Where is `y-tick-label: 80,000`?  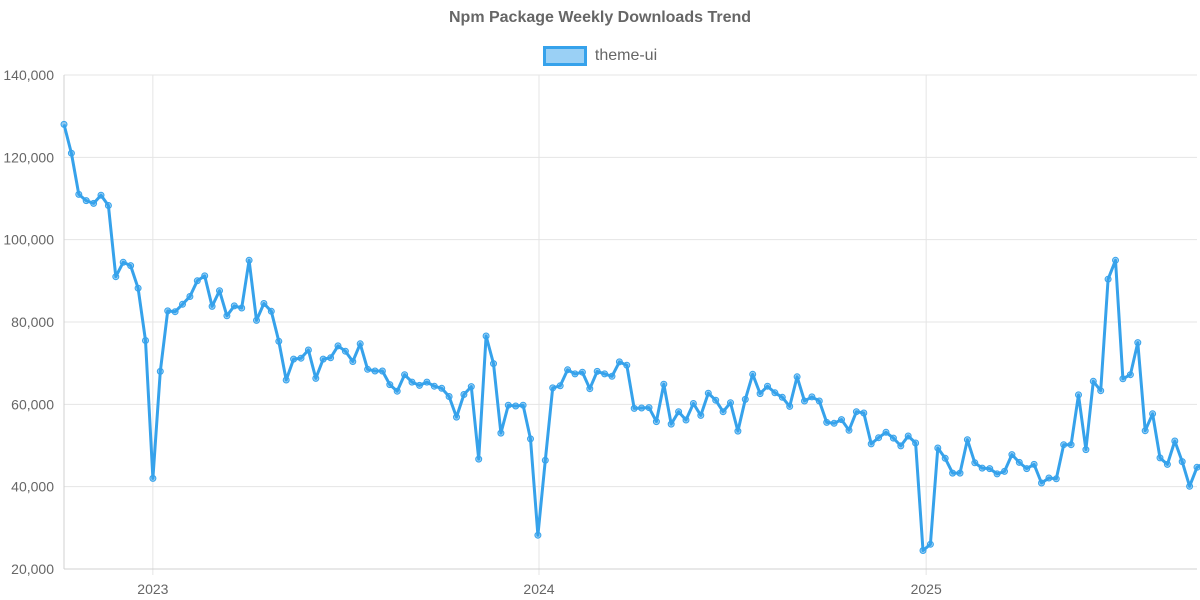
y-tick-label: 80,000 is located at coordinates (32, 322).